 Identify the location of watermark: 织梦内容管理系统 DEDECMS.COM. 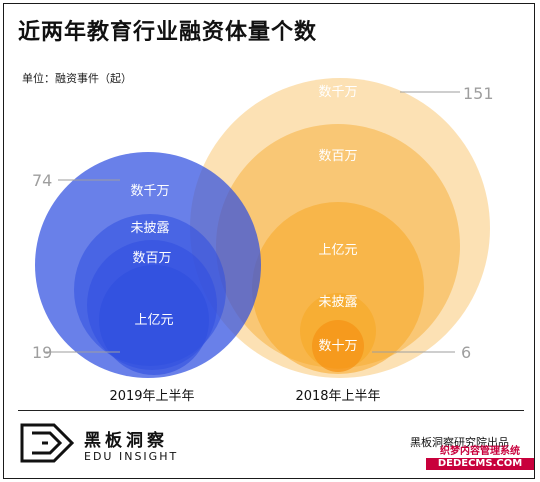
(480, 458).